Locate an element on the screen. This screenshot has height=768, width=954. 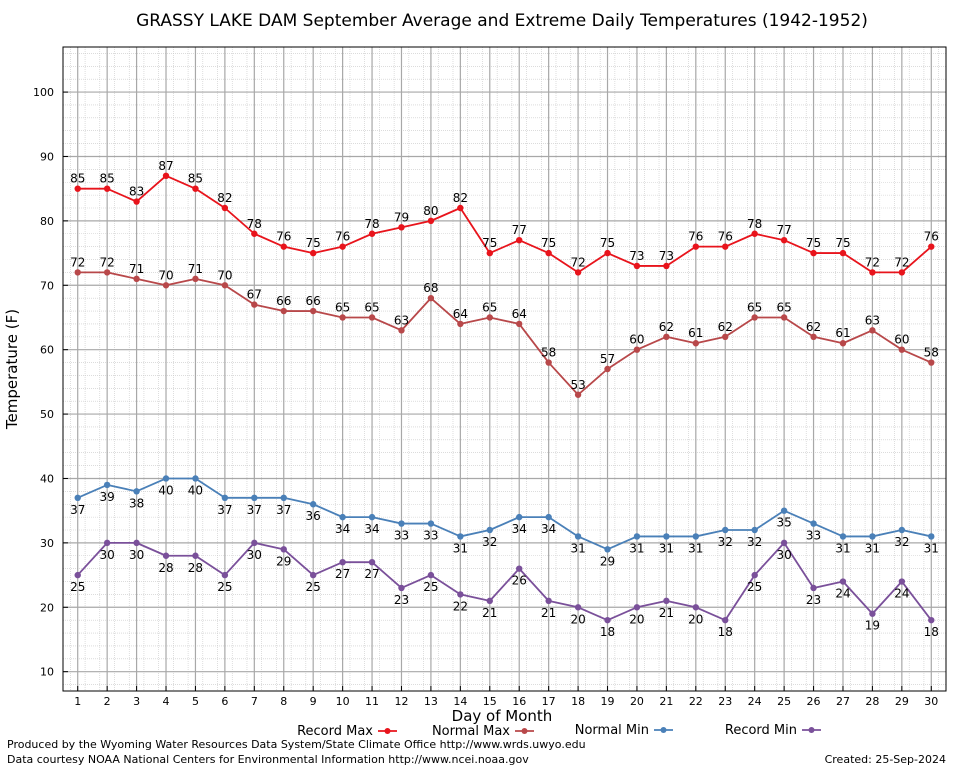
data-label-normal-min: 31 is located at coordinates (695, 548).